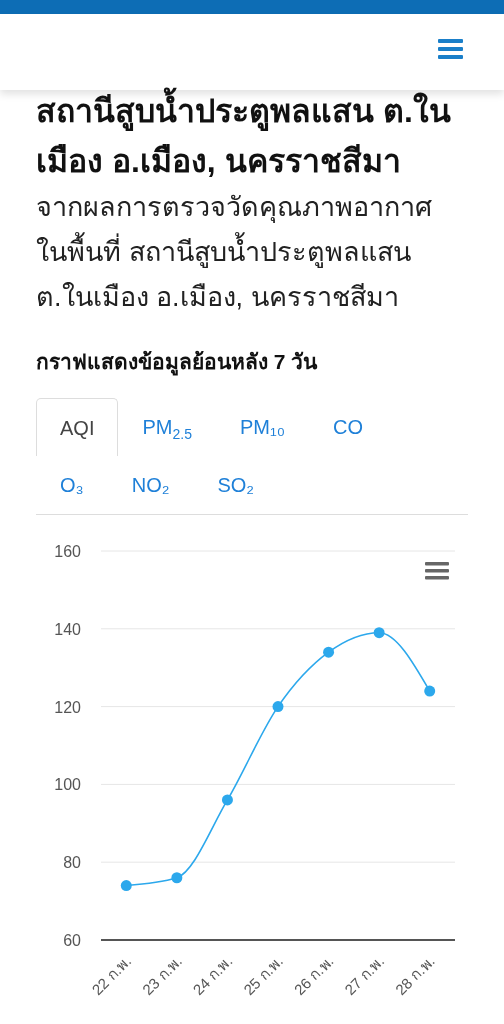  I want to click on annotation: กราฟแสดงข้อมูลย้อนหลัง 7 วัน, so click(177, 361).